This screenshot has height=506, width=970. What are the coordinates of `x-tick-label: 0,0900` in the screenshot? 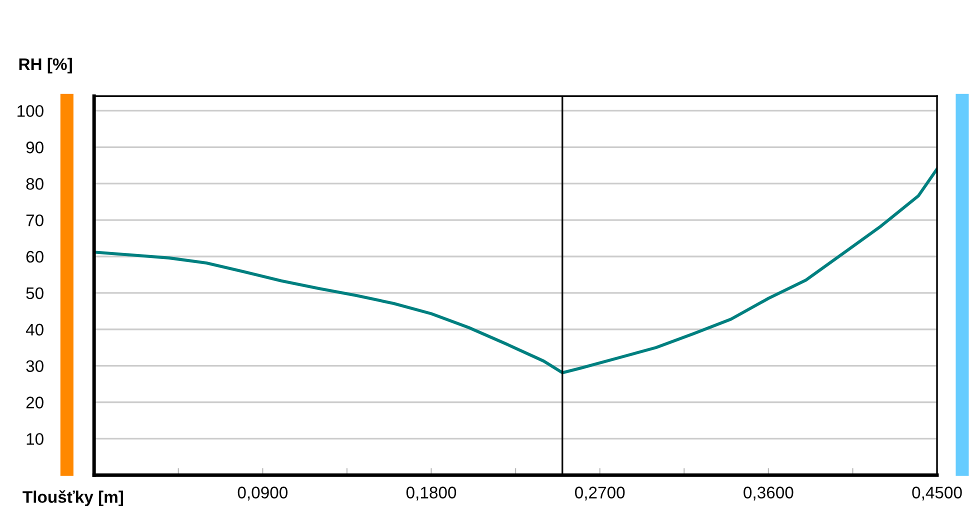 It's located at (263, 493).